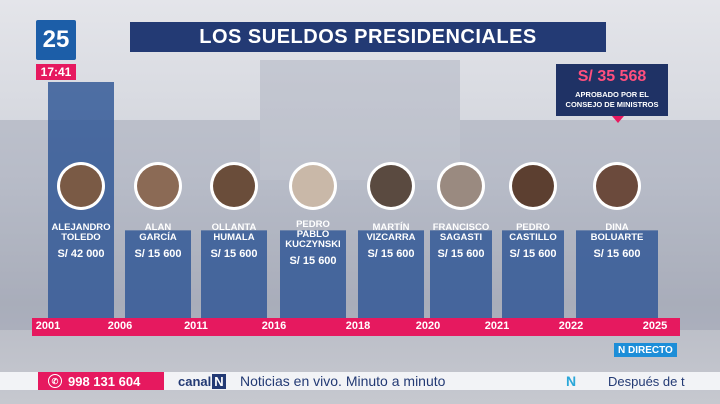 The image size is (720, 404). I want to click on timeline-bar, so click(356, 327).